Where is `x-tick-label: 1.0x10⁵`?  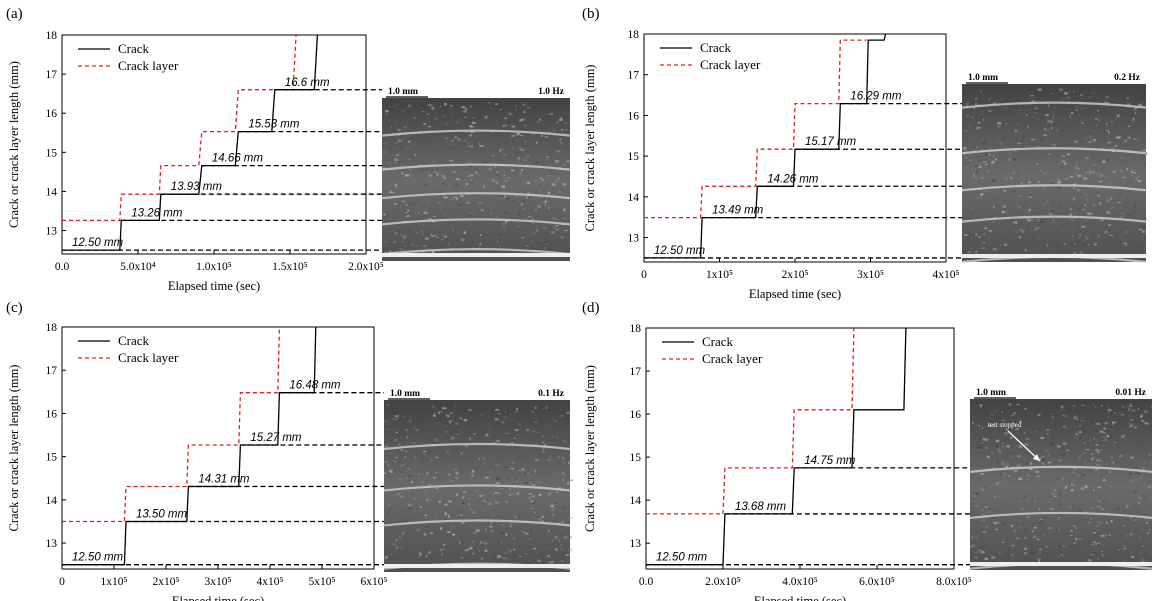 x-tick-label: 1.0x10⁵ is located at coordinates (214, 267).